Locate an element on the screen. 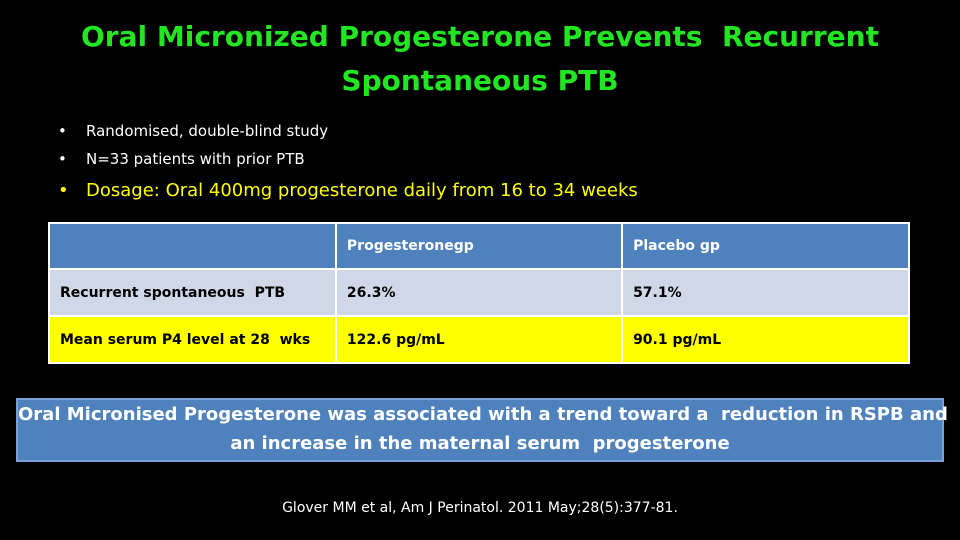 Image resolution: width=960 pixels, height=540 pixels. cell: 57.1% is located at coordinates (765, 292).